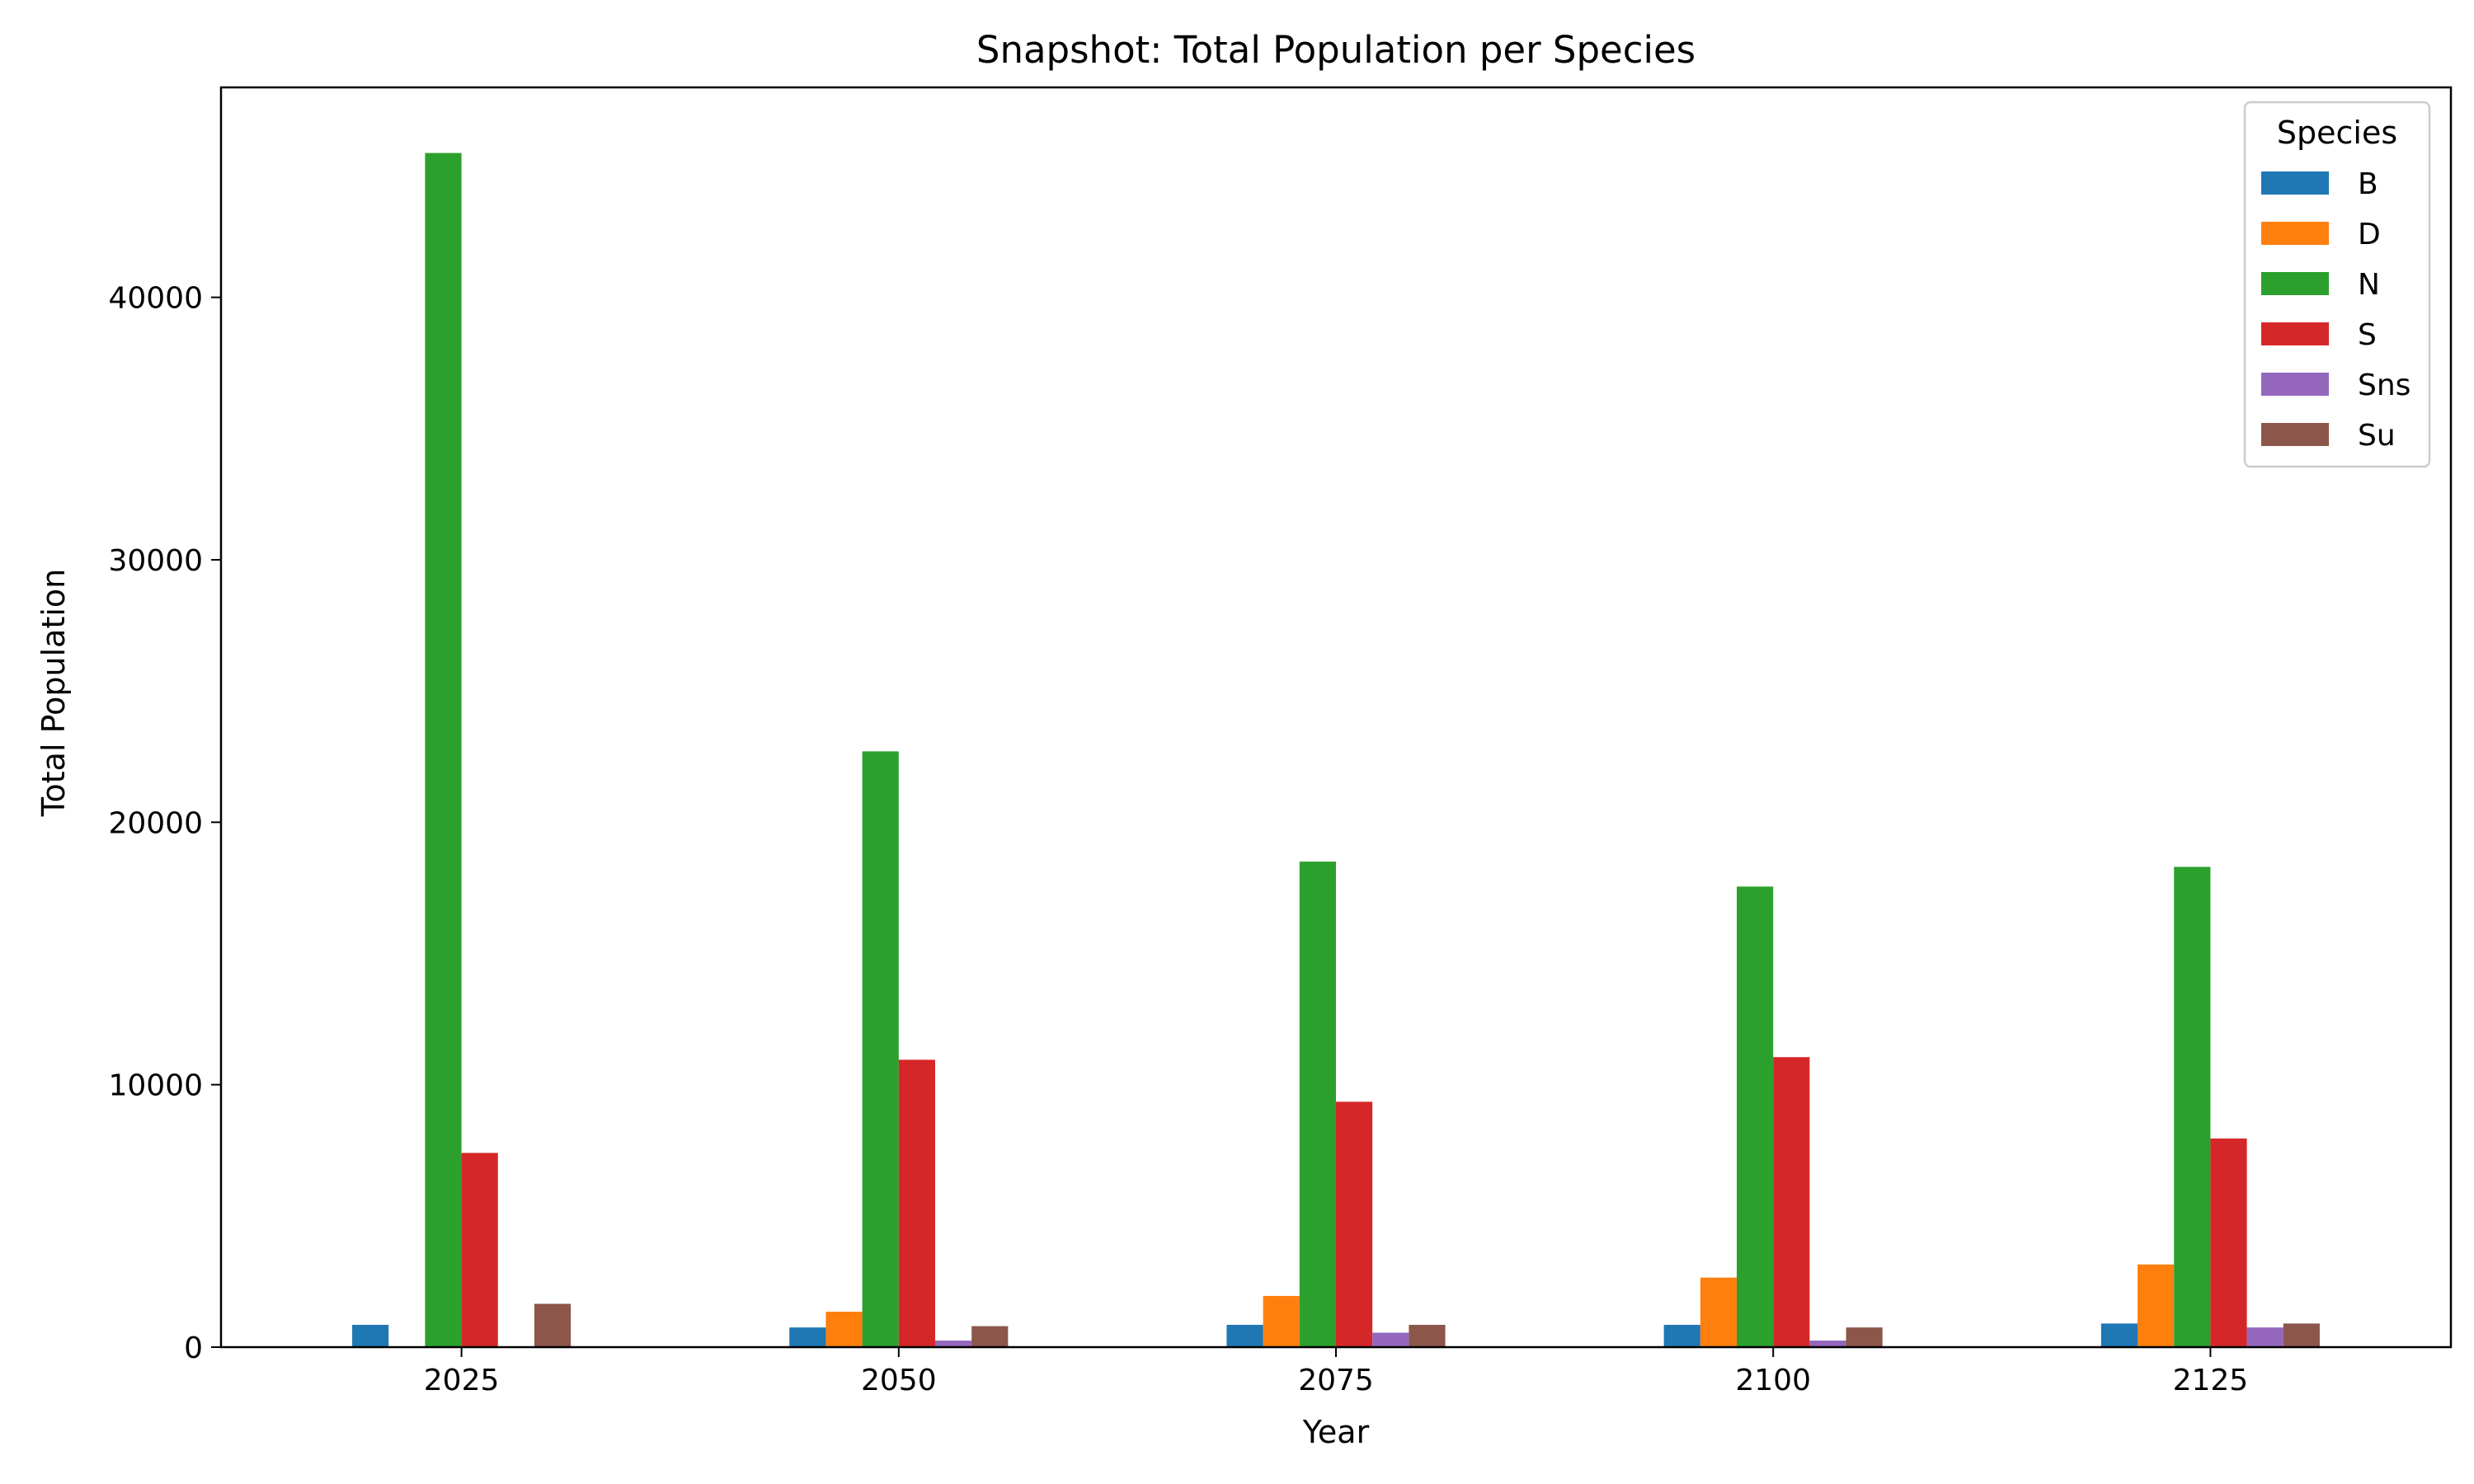 This screenshot has height=1484, width=2474. I want to click on legend-swatch-D, so click(2295, 233).